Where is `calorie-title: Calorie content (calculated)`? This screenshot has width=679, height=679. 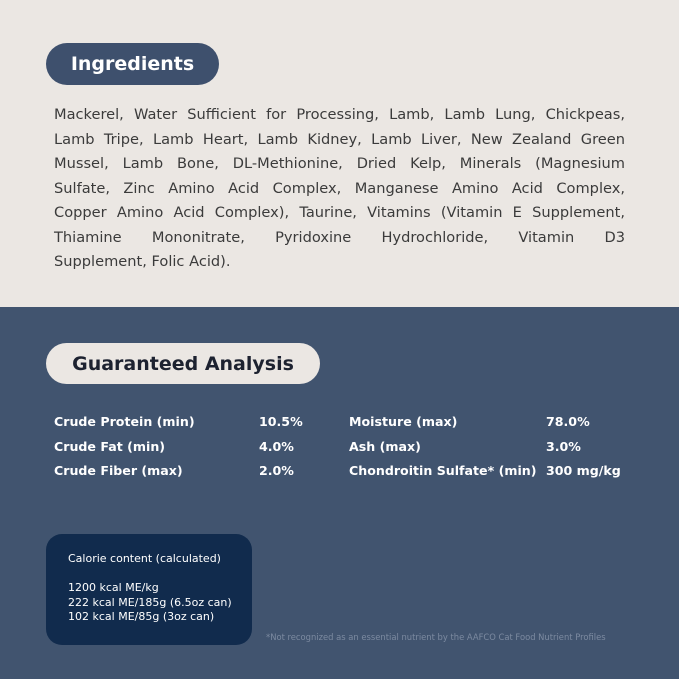 calorie-title: Calorie content (calculated) is located at coordinates (144, 558).